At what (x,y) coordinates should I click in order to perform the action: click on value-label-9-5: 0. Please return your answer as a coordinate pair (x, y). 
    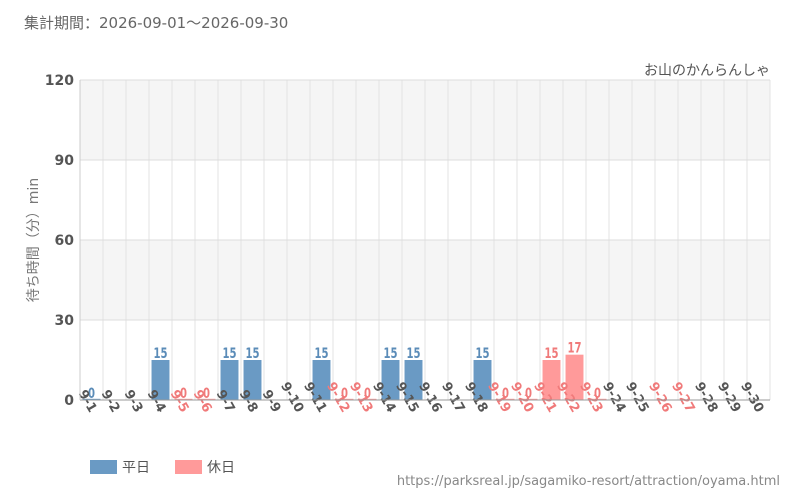
    Looking at the image, I should click on (183, 393).